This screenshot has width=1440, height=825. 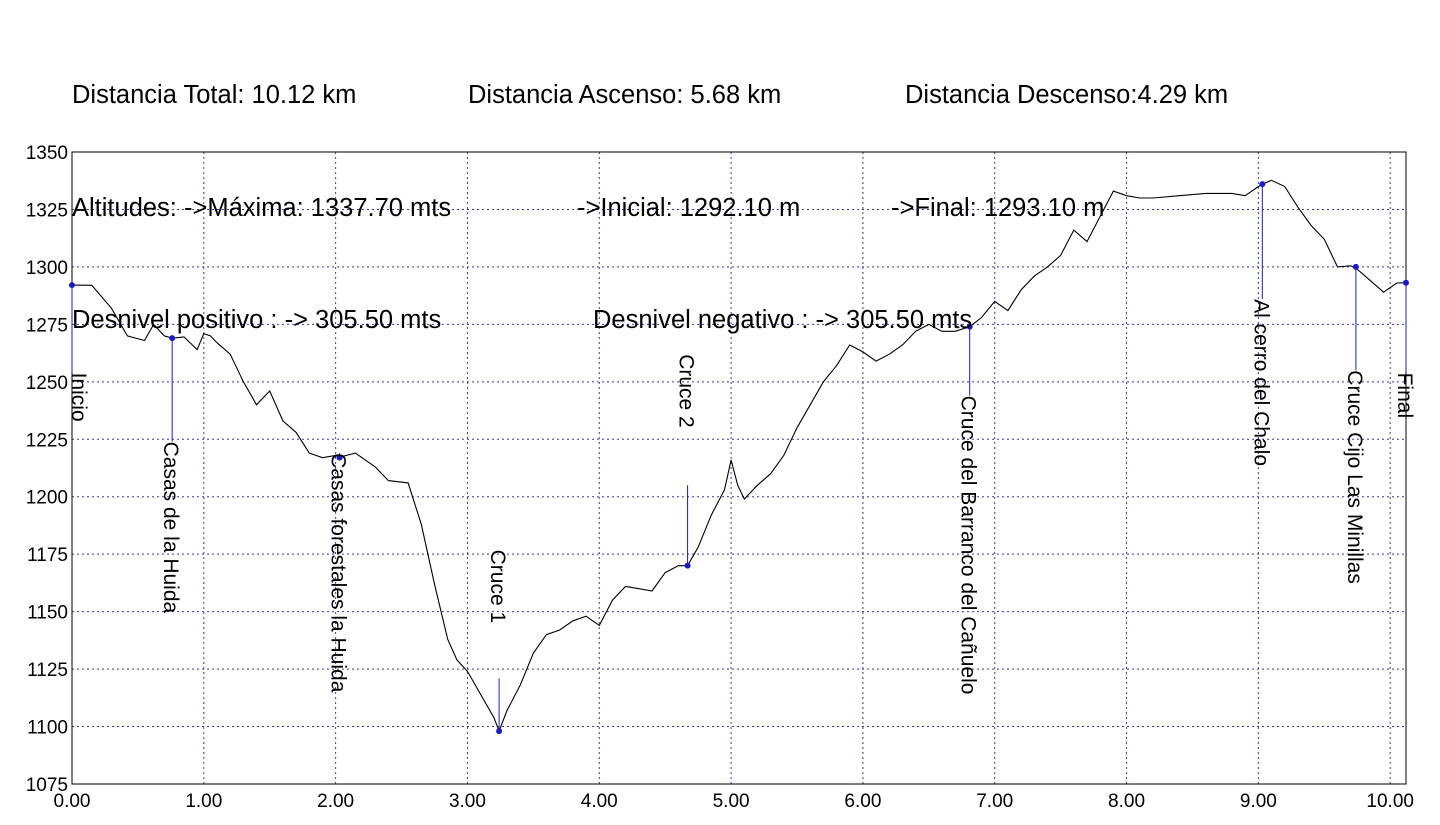 What do you see at coordinates (47, 785) in the screenshot?
I see `y-tick-label: 1075` at bounding box center [47, 785].